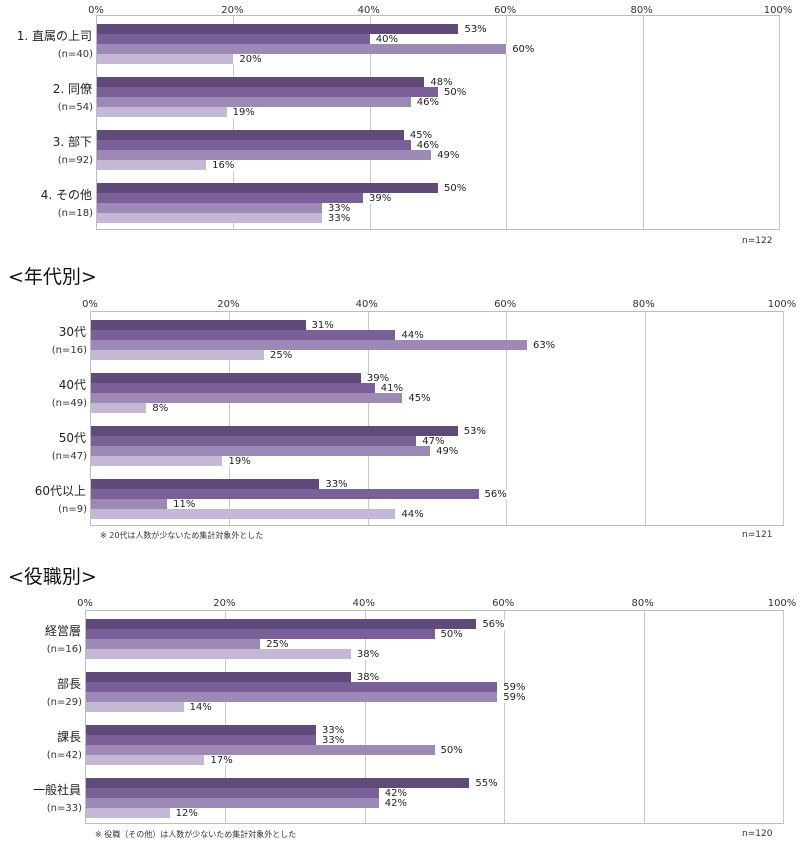 This screenshot has height=846, width=800. I want to click on category-label: 課長, so click(68, 736).